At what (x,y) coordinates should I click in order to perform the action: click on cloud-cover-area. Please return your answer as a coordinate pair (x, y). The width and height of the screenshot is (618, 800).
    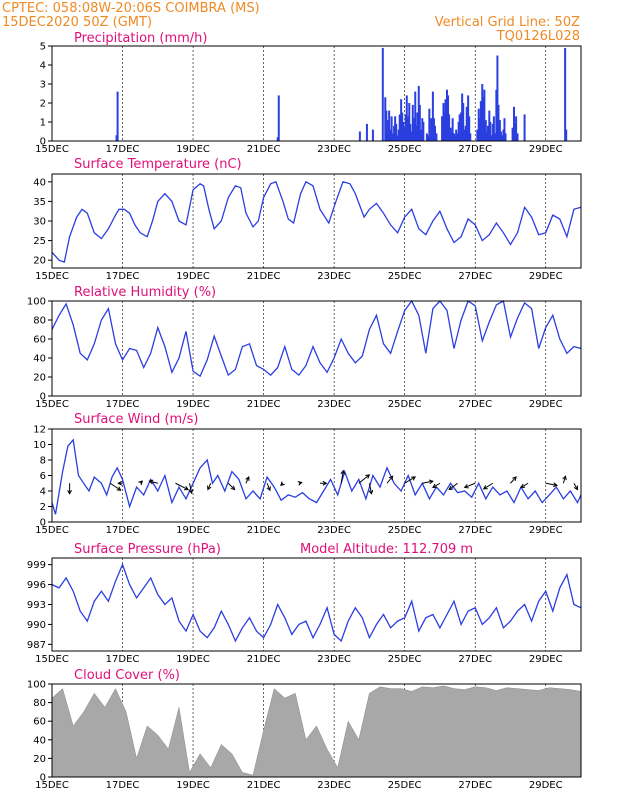
    Looking at the image, I should click on (316, 731).